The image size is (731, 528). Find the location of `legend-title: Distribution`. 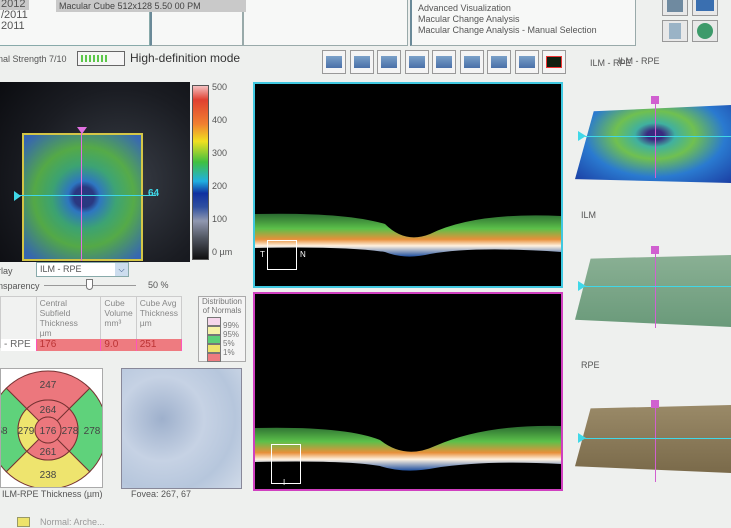

legend-title: Distribution is located at coordinates (221, 301).